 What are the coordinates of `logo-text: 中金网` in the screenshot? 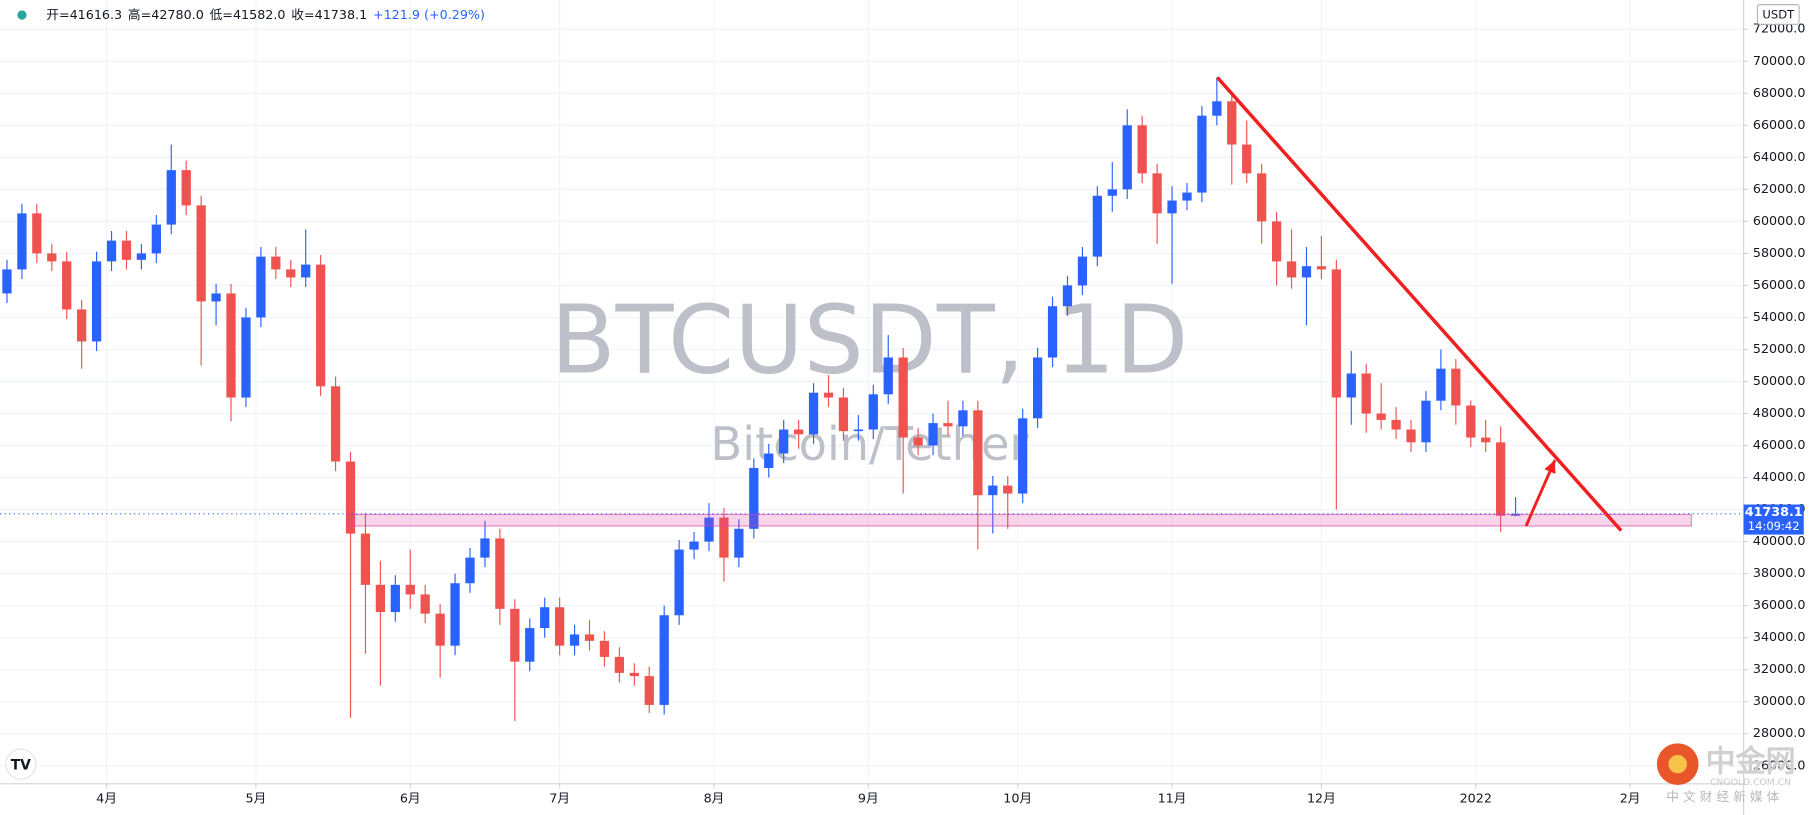 It's located at (1750, 761).